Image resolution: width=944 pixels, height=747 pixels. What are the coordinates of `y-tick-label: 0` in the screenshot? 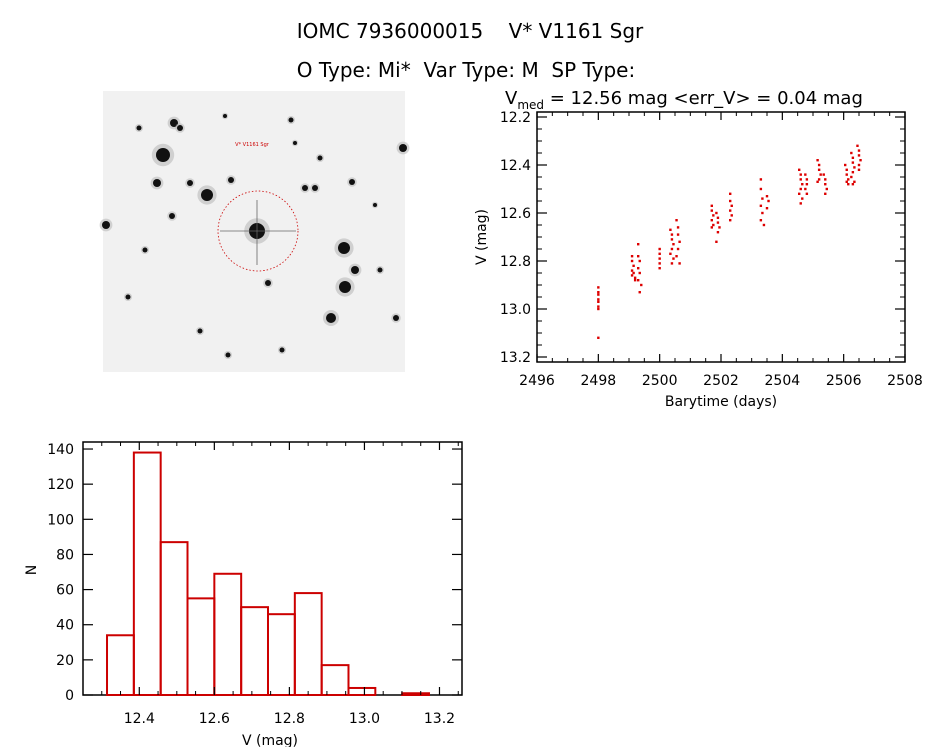 It's located at (69, 696).